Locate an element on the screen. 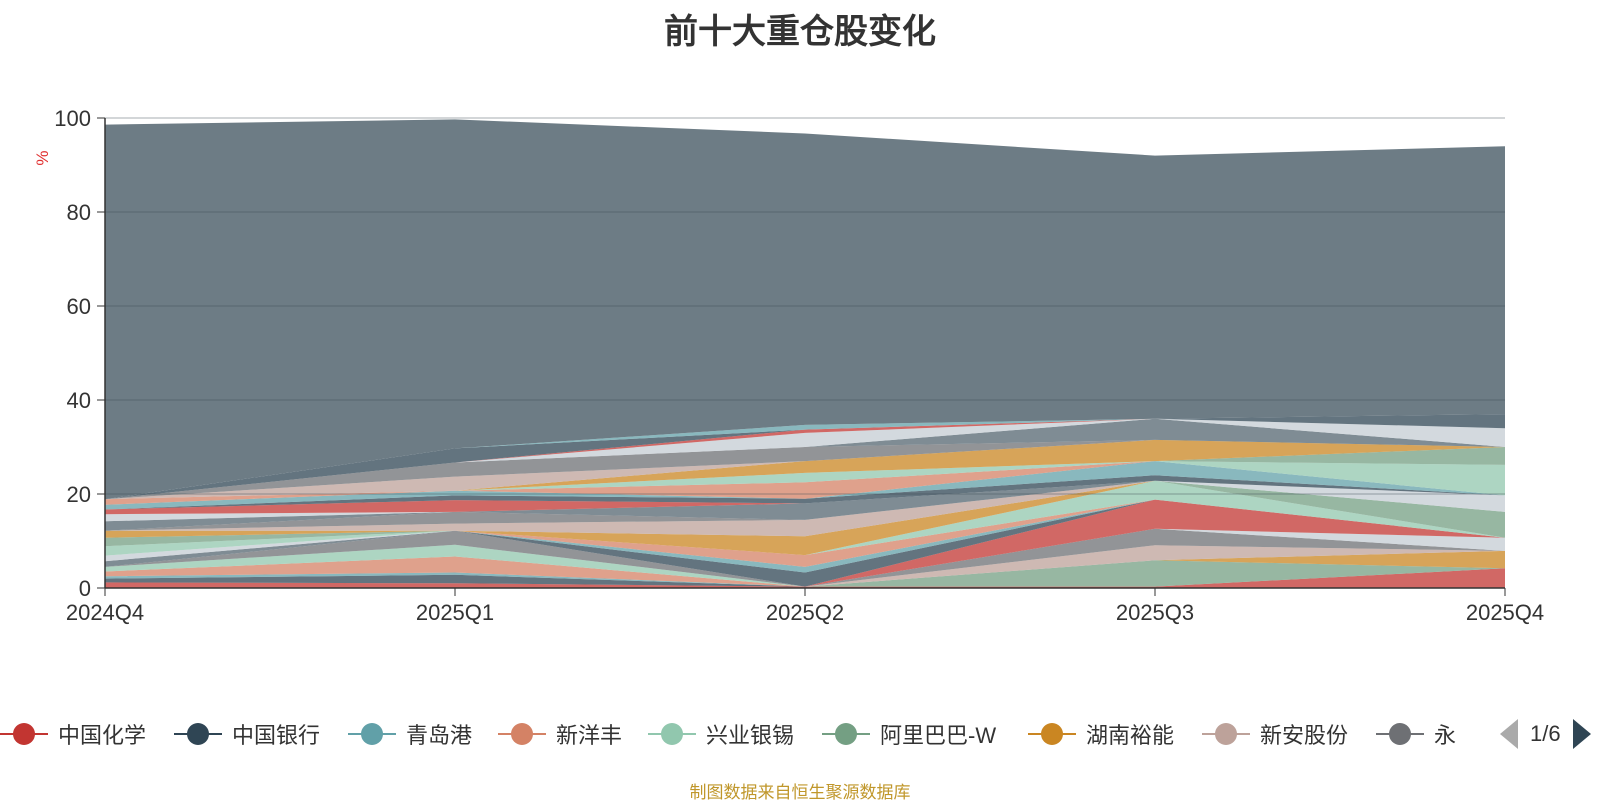 The height and width of the screenshot is (803, 1600). chart-title: 前十大重仓股变化 is located at coordinates (800, 32).